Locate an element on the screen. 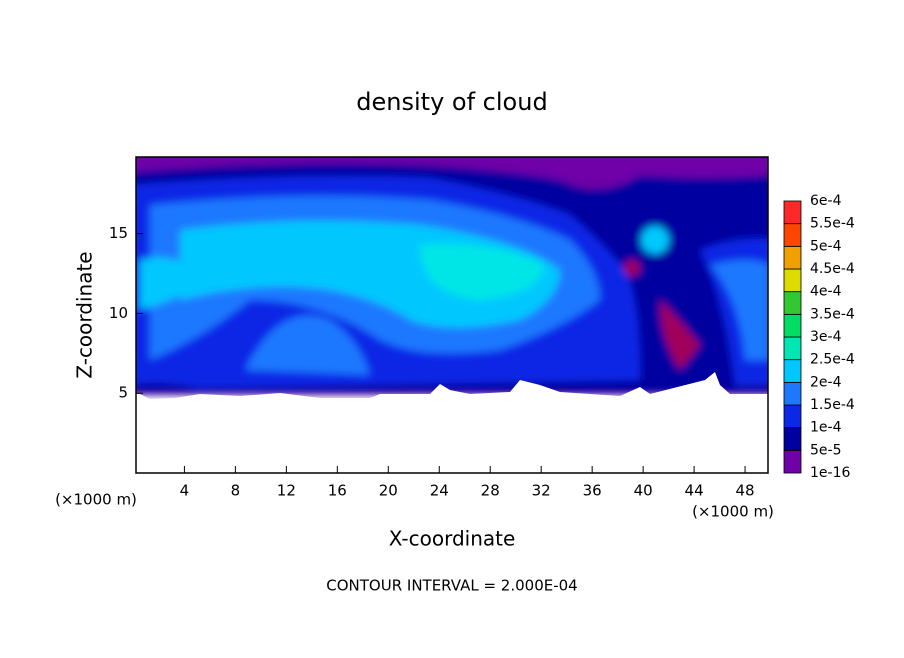 The image size is (904, 658). x-tick-label: 8 is located at coordinates (236, 491).